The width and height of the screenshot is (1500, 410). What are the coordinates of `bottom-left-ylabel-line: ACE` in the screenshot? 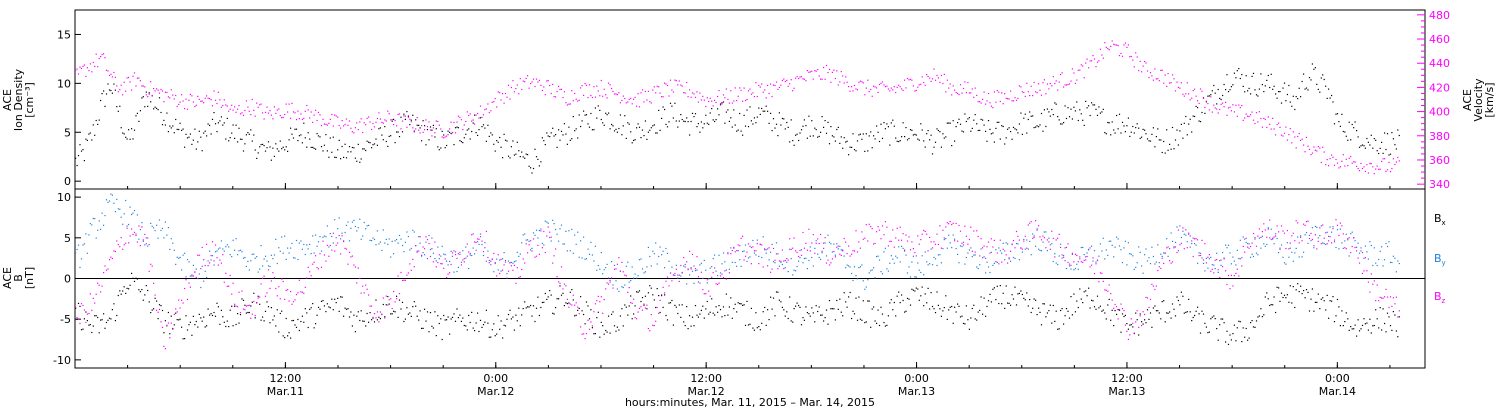 It's located at (7, 278).